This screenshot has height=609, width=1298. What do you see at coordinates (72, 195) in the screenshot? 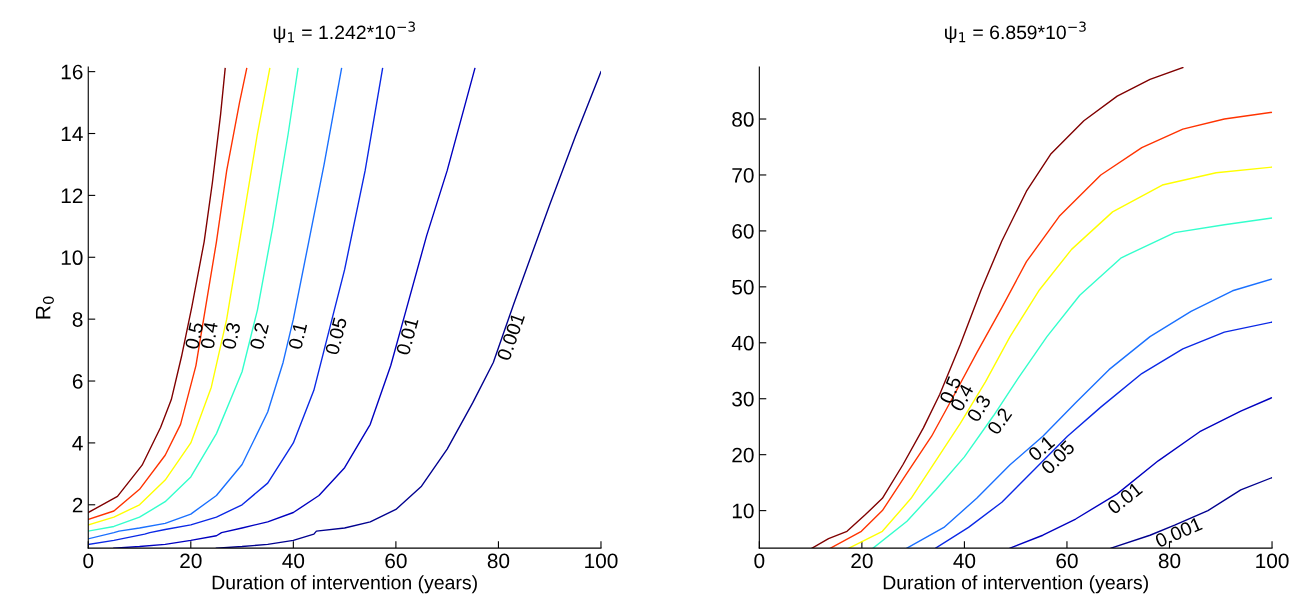
I see `y-tick-label: 12` at bounding box center [72, 195].